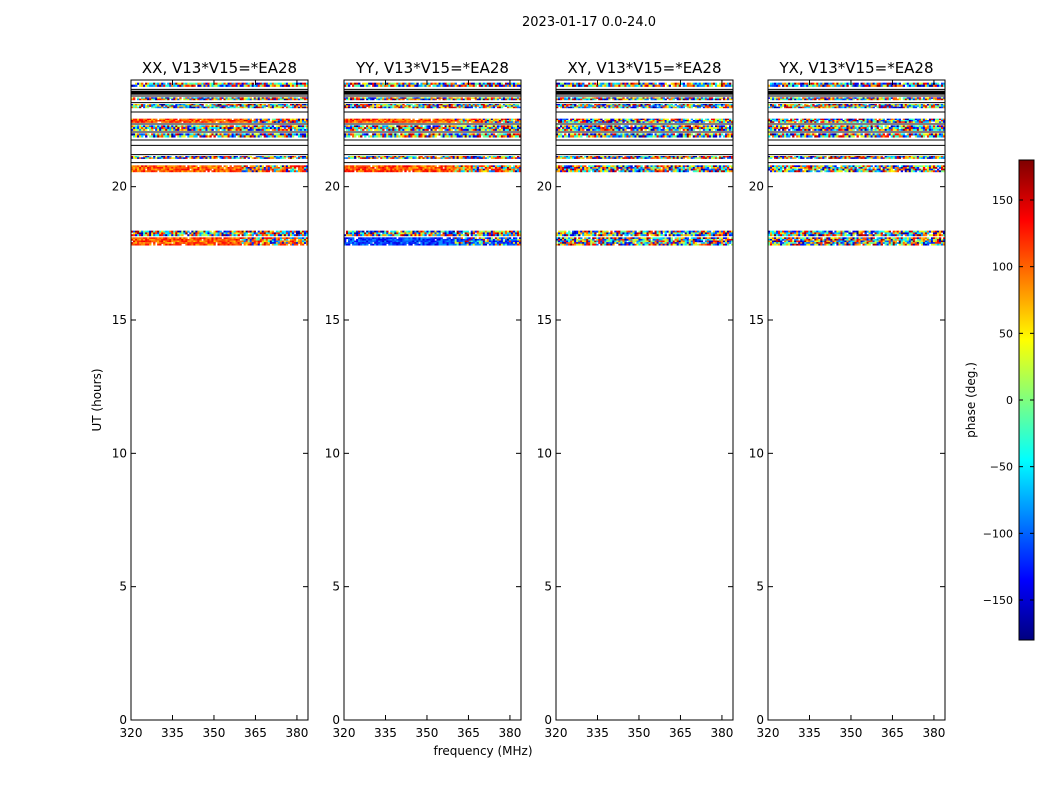  Describe the element at coordinates (971, 400) in the screenshot. I see `colorbar-label: phase (deg.)` at that location.